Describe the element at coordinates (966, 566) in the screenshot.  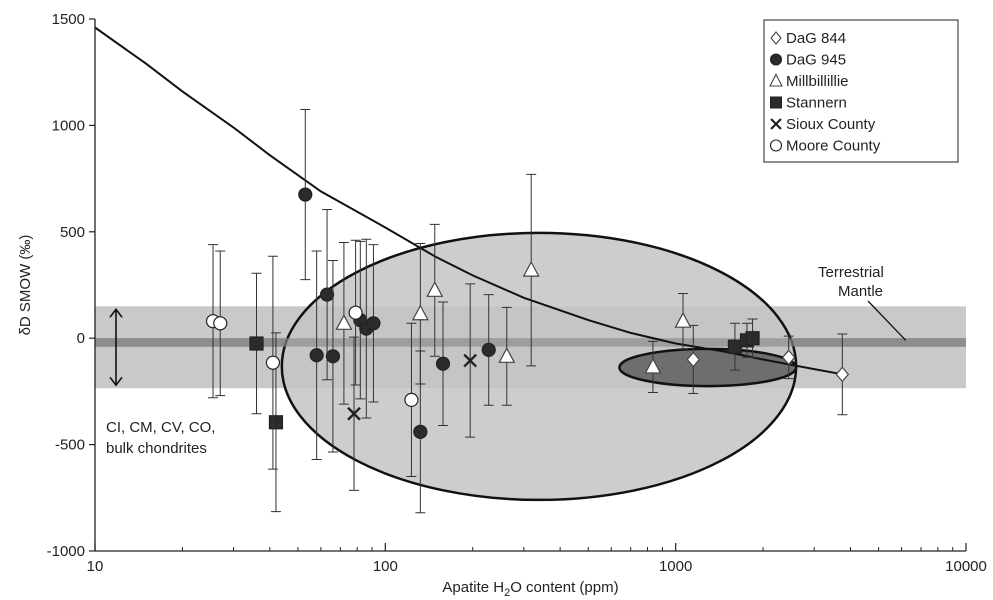
I see `x-tick-label: 10000` at that location.